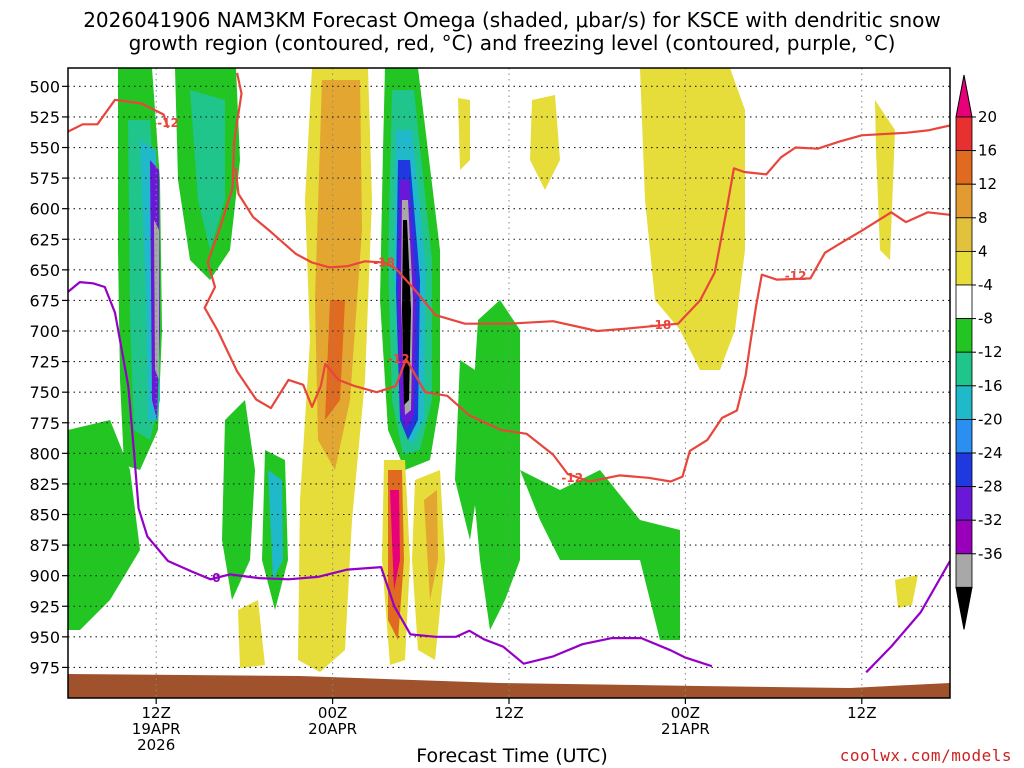  What do you see at coordinates (251, 634) in the screenshot?
I see `omega-region-yellow-lowmid` at bounding box center [251, 634].